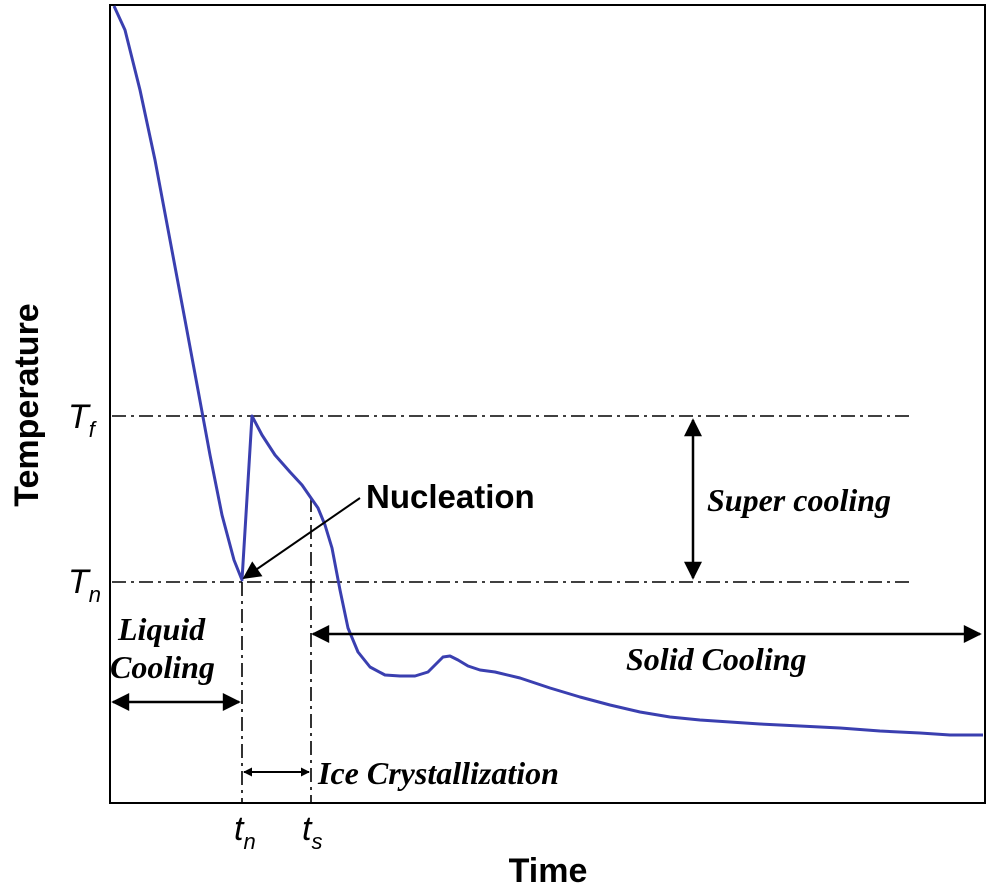  What do you see at coordinates (245, 832) in the screenshot?
I see `x-tick-nucleation: tn` at bounding box center [245, 832].